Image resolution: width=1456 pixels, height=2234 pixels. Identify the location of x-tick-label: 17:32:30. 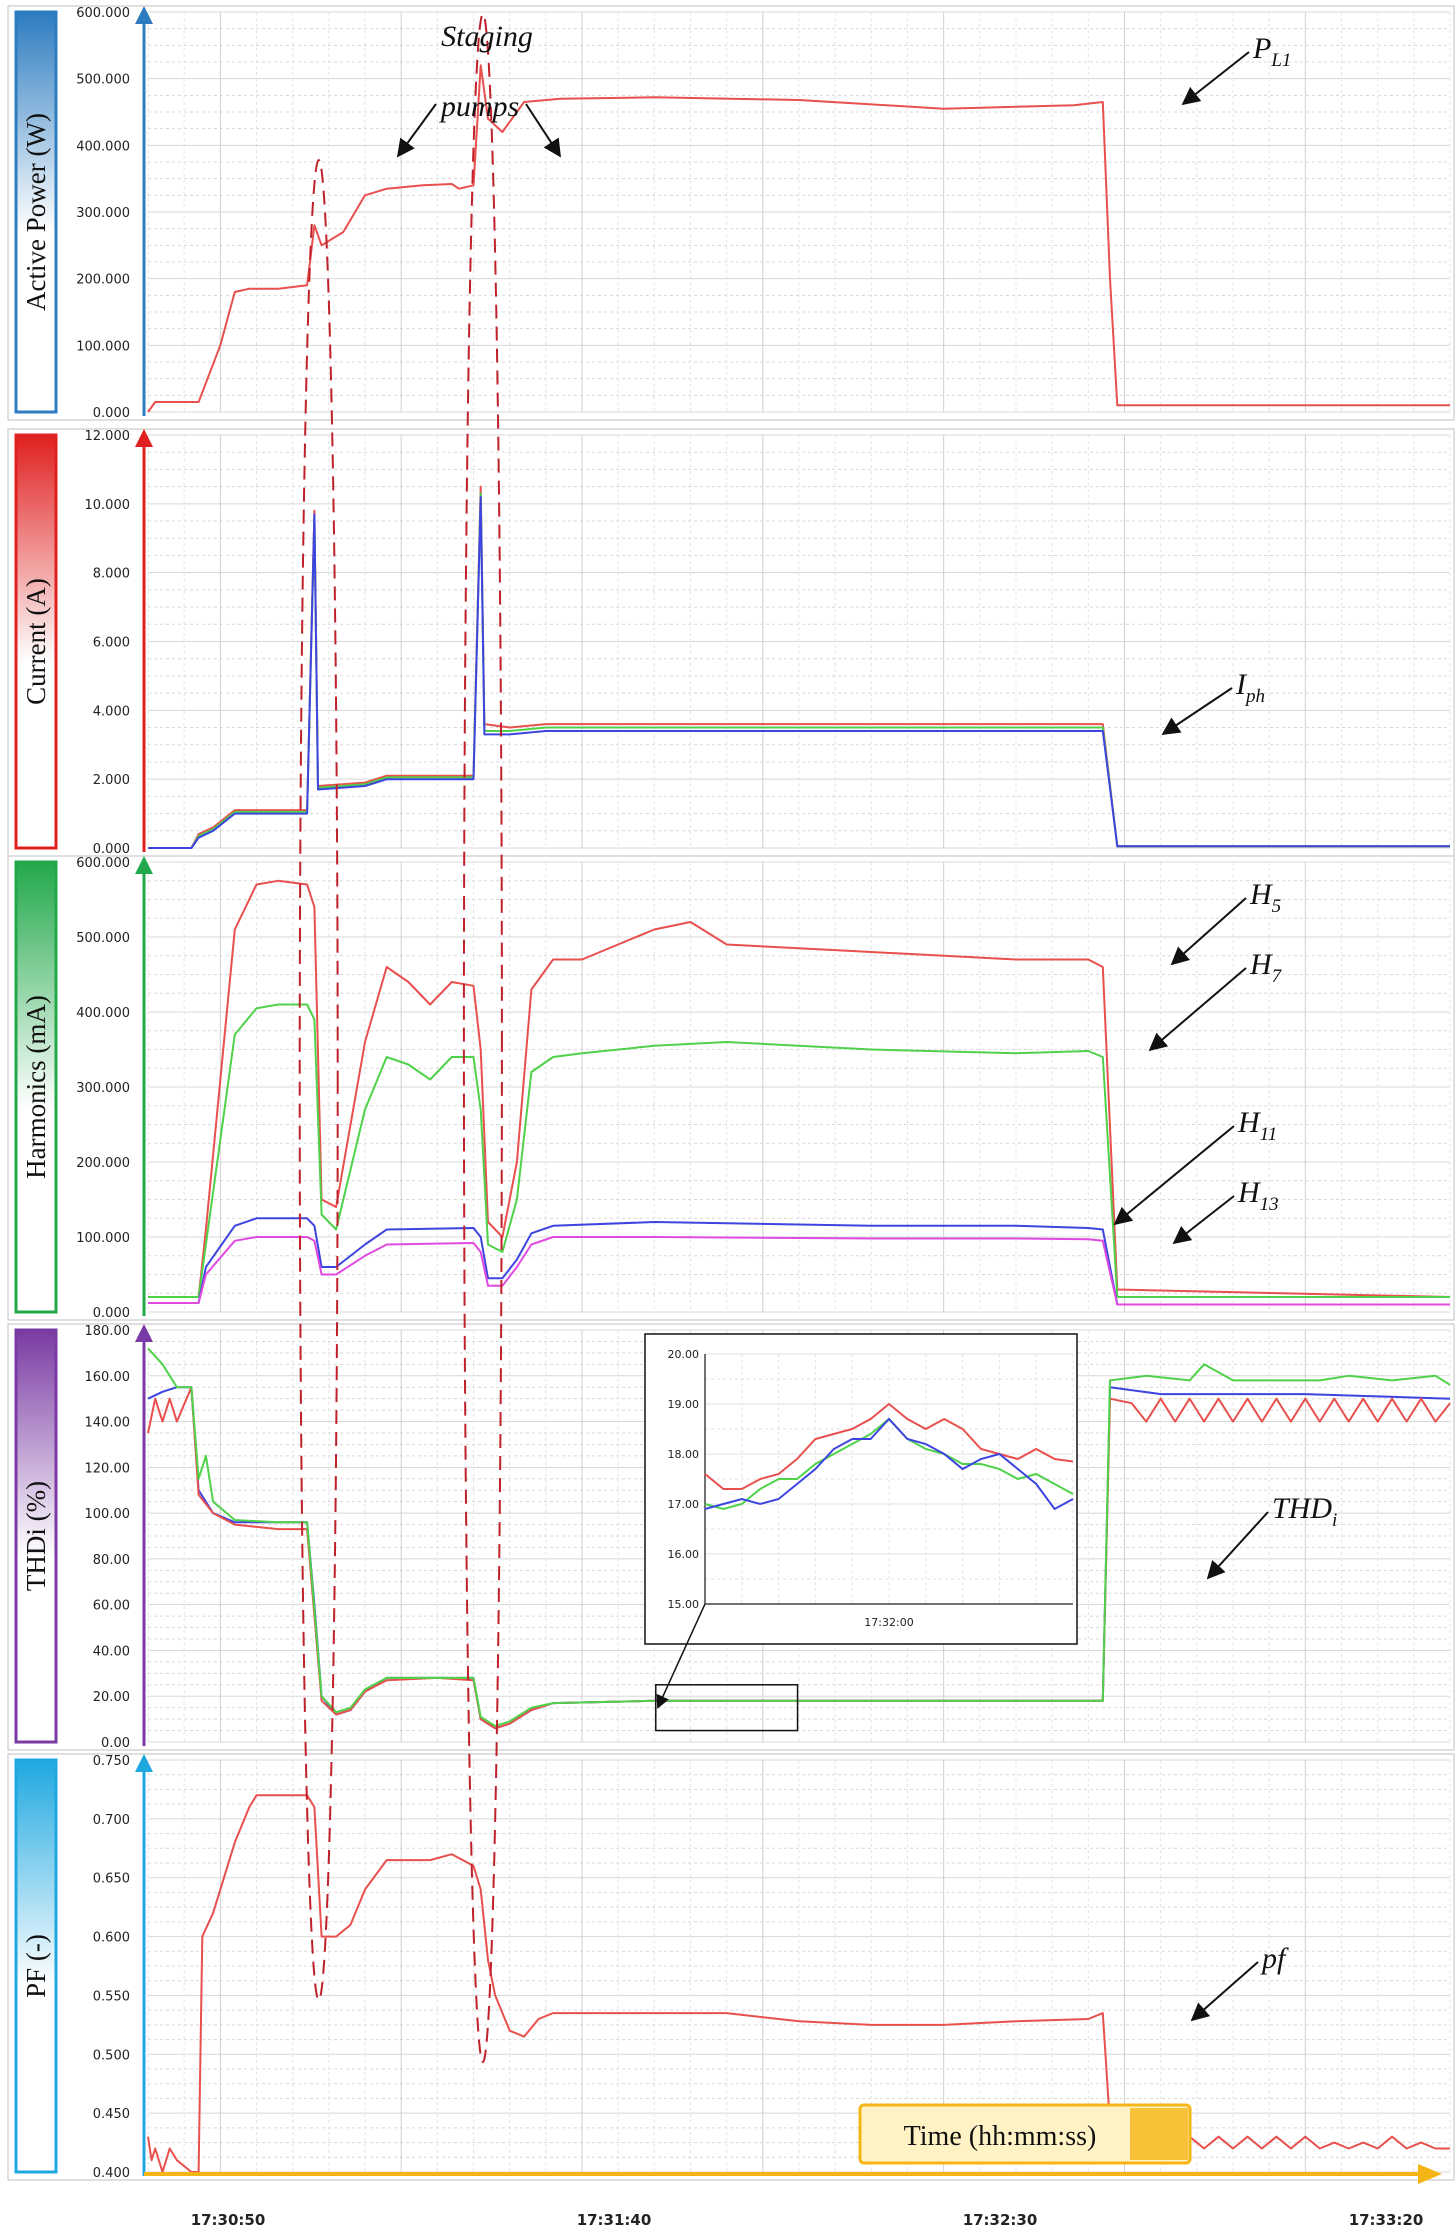
(1000, 2220).